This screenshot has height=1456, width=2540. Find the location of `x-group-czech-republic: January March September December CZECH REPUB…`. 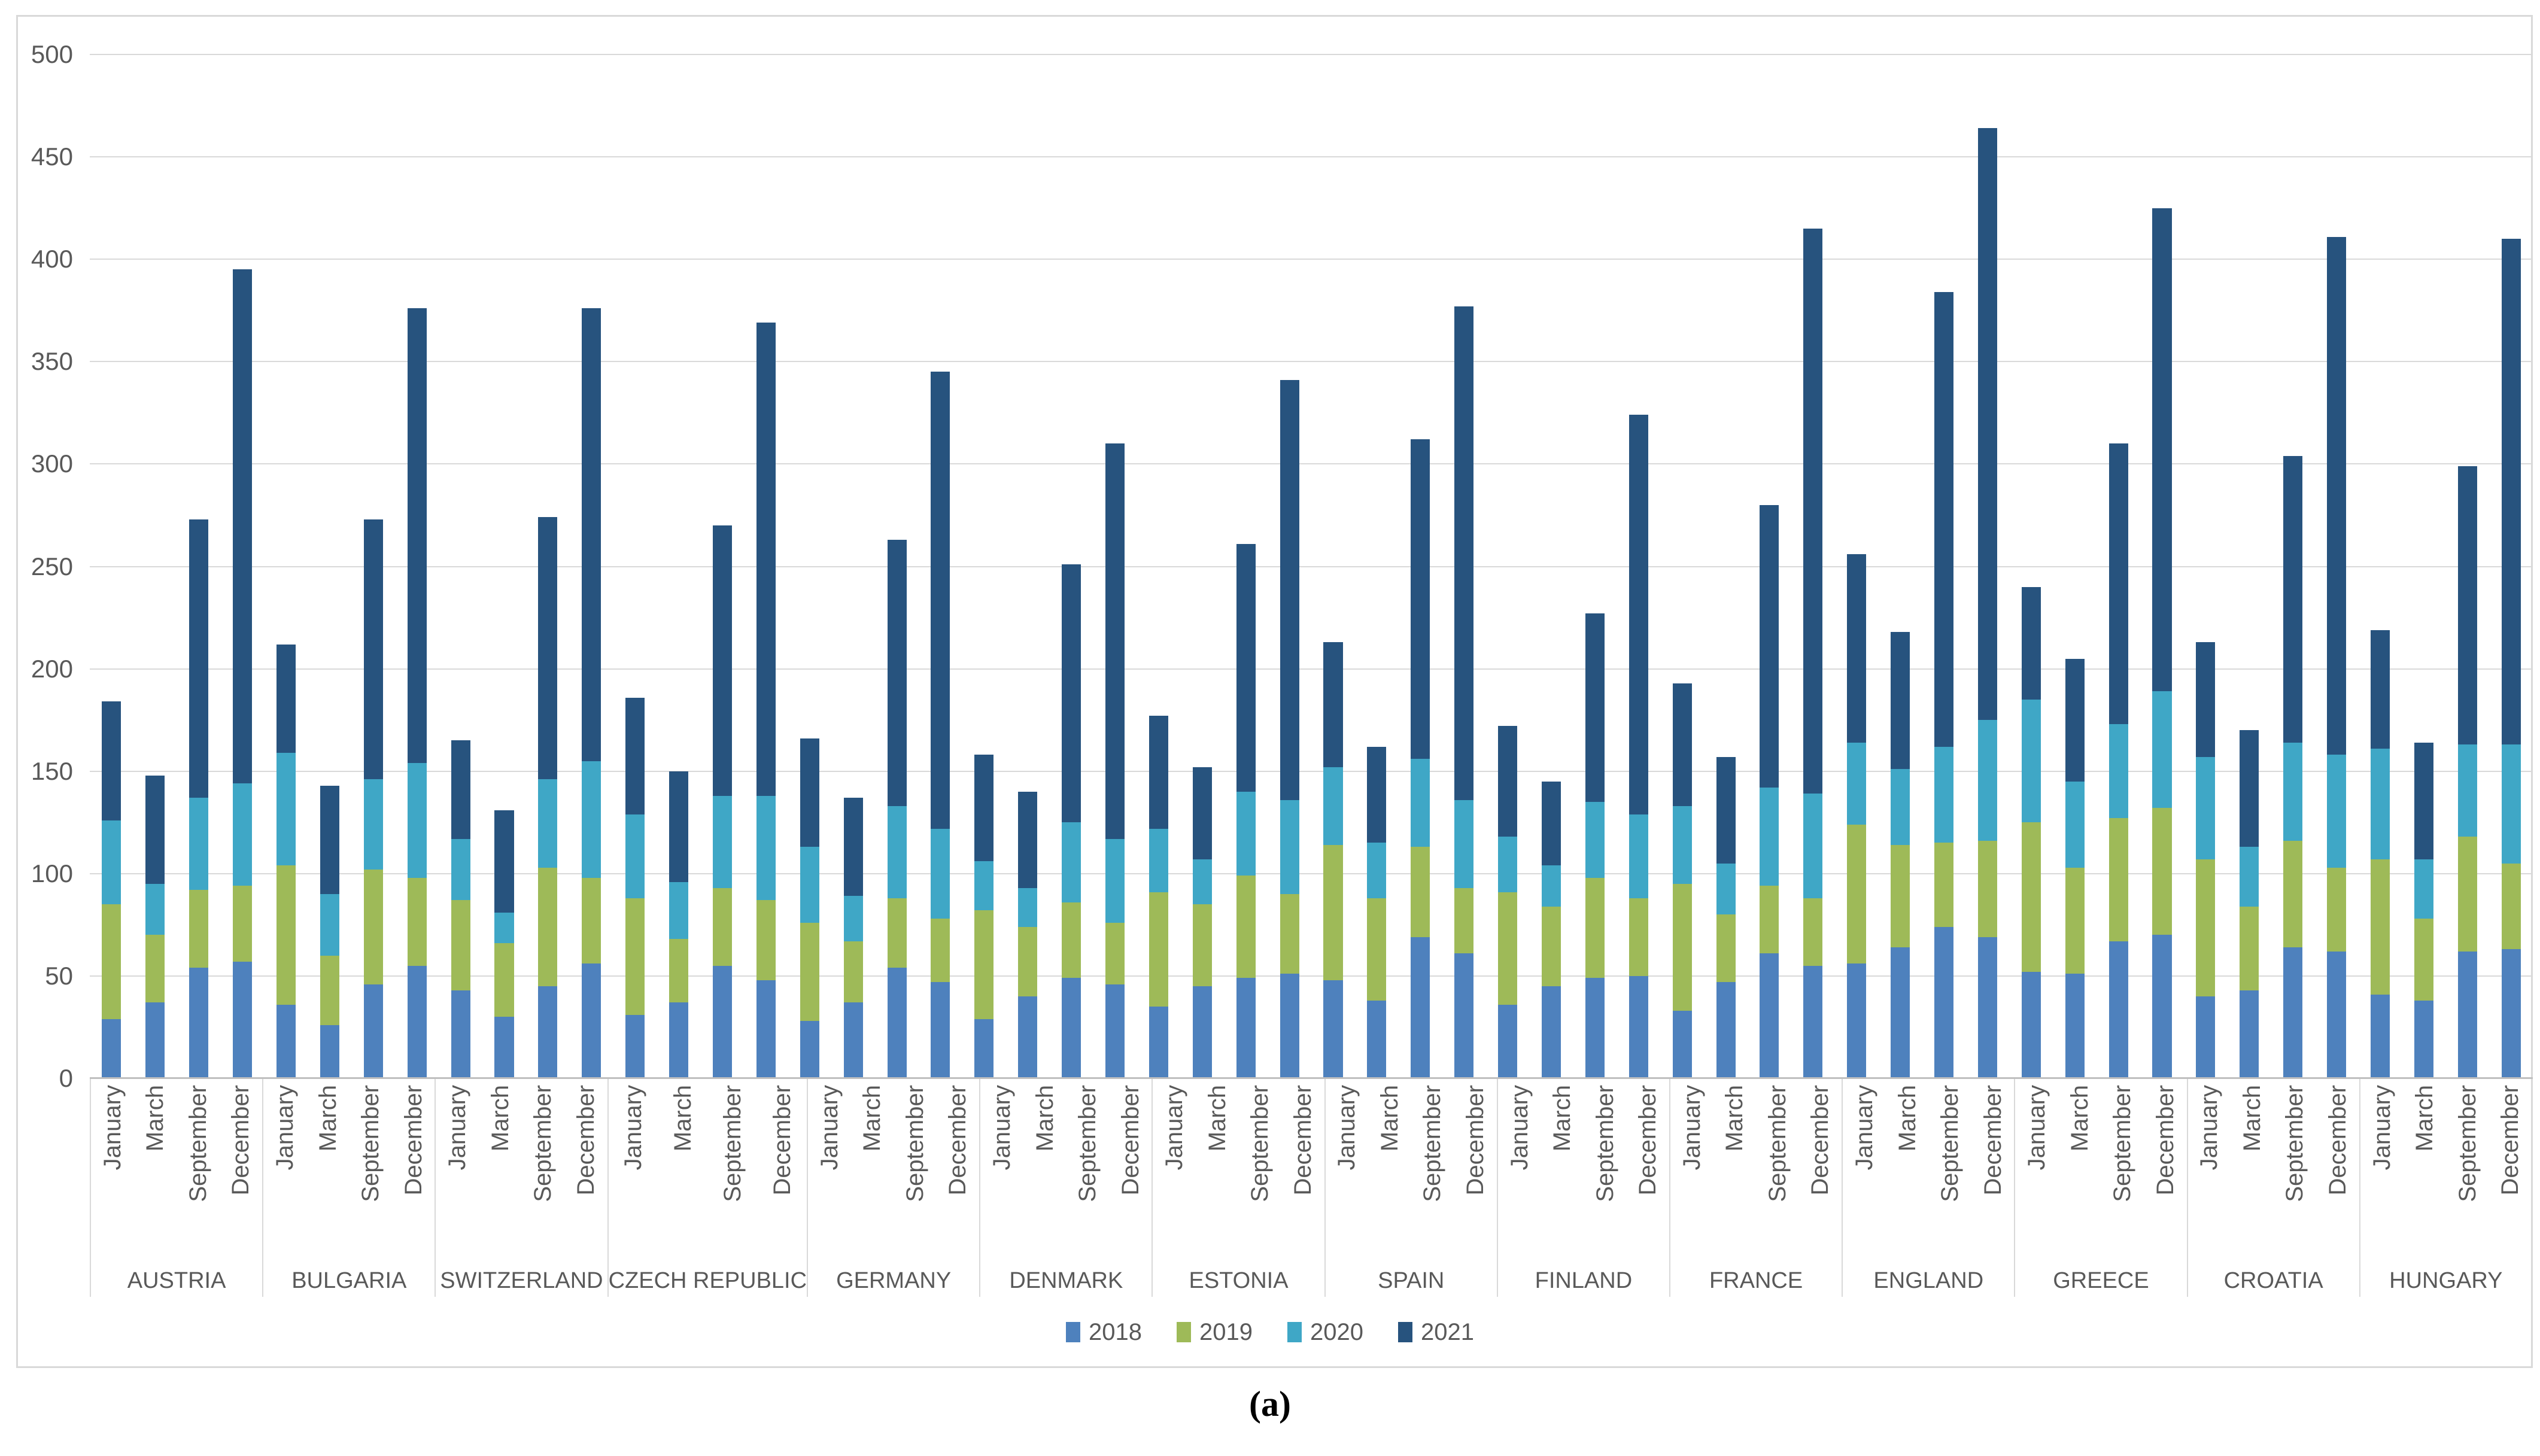

x-group-czech-republic: January March September December CZECH REPUB… is located at coordinates (707, 1188).